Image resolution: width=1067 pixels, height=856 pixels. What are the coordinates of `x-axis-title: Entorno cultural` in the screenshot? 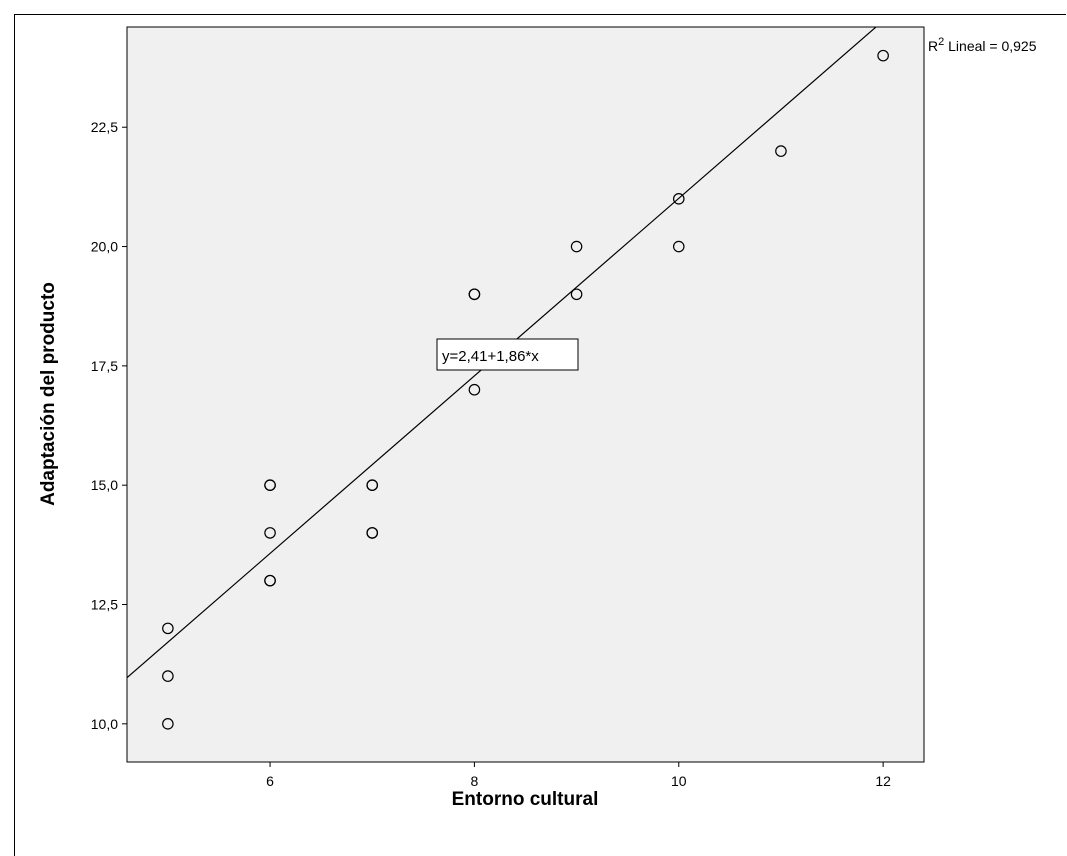 It's located at (525, 799).